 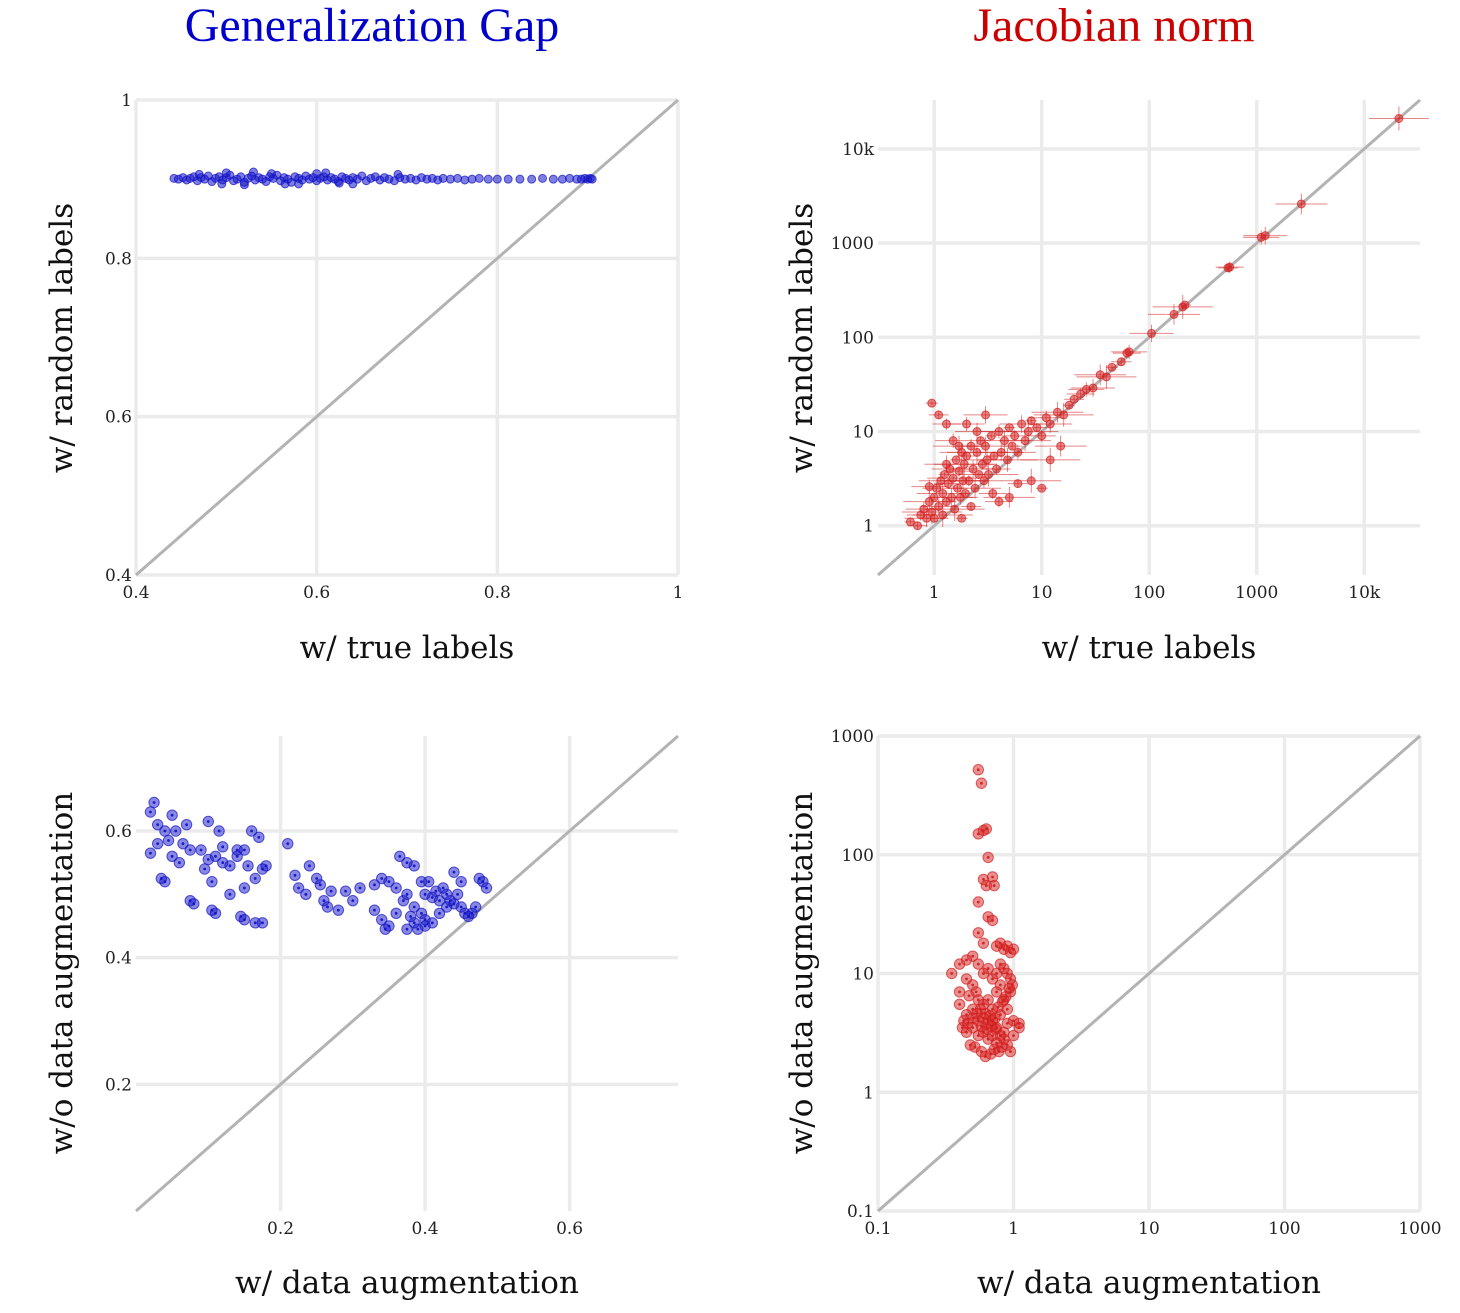 What do you see at coordinates (407, 973) in the screenshot?
I see `identity-diagonal` at bounding box center [407, 973].